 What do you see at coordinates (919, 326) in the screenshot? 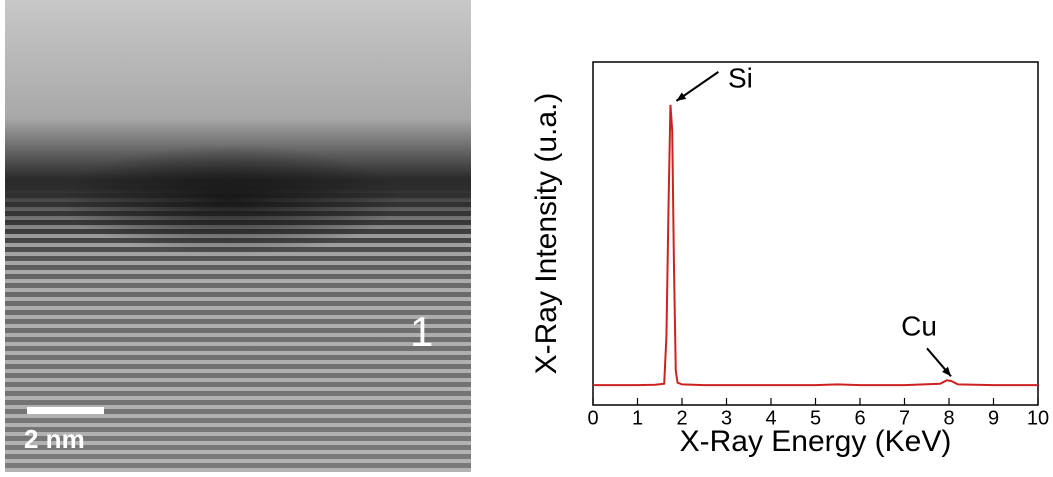
I see `annotation: Cu` at bounding box center [919, 326].